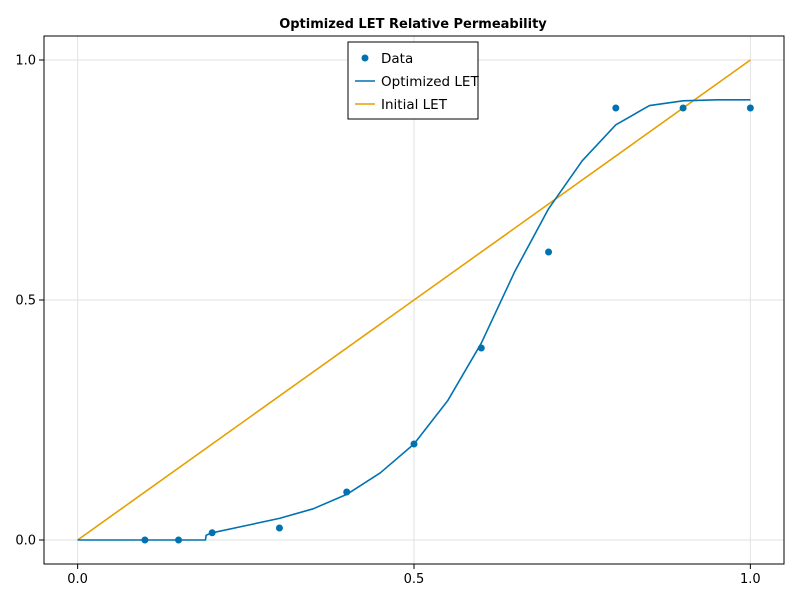 The width and height of the screenshot is (800, 600). I want to click on x-tick-label: 0.0, so click(77, 579).